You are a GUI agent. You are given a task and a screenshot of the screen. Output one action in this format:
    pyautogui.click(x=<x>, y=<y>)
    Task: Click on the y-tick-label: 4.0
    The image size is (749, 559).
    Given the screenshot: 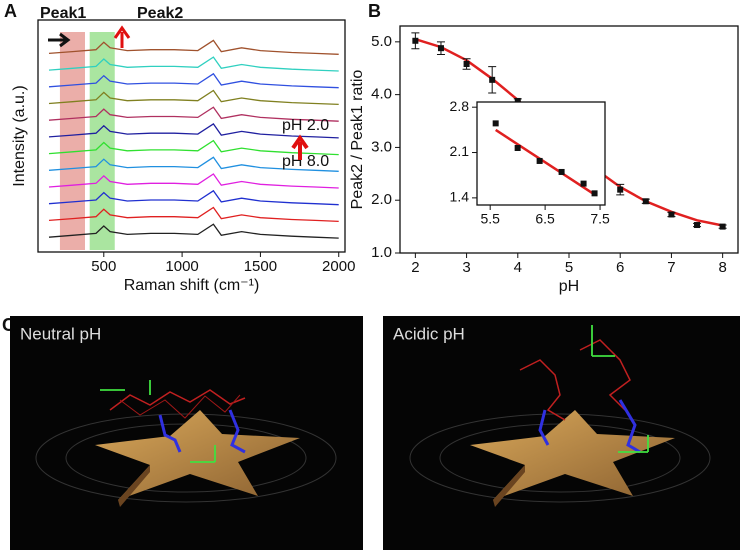 What is the action you would take?
    pyautogui.click(x=381, y=94)
    